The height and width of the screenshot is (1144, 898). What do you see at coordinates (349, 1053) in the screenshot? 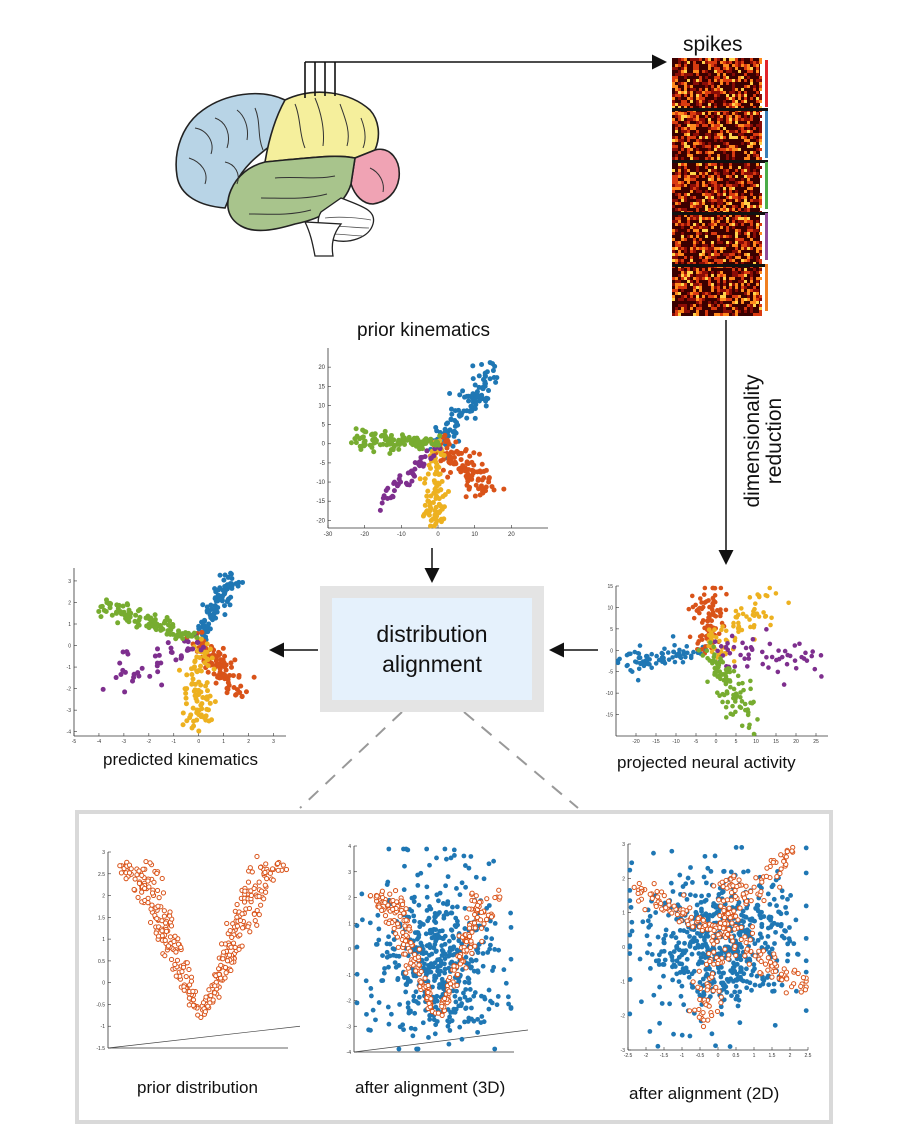
I see `y-tick-label: -4` at bounding box center [349, 1053].